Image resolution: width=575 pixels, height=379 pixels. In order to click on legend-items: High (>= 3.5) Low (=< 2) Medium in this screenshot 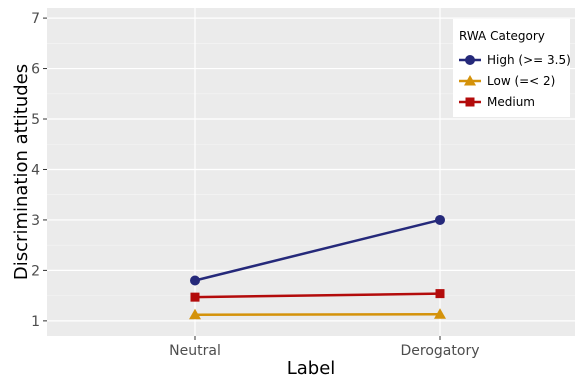, I will do `click(515, 81)`.